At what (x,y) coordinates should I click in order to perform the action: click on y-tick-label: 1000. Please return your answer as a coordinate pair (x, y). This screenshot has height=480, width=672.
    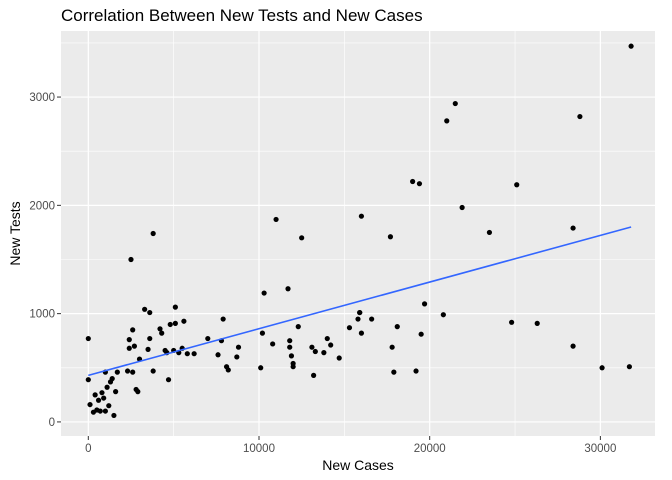
    Looking at the image, I should click on (42, 315).